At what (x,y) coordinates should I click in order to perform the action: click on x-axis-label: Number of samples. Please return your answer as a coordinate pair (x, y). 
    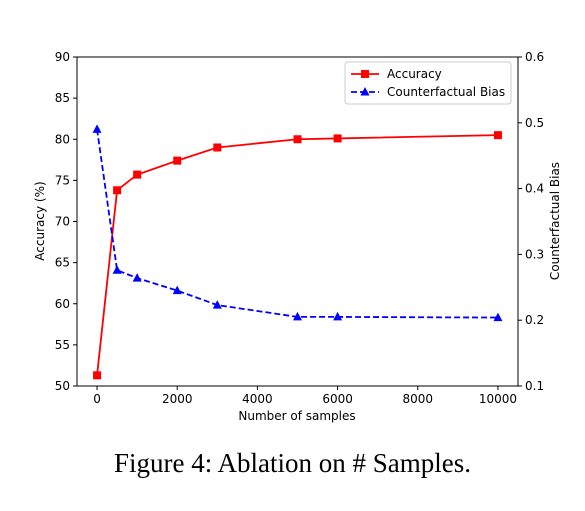
    Looking at the image, I should click on (296, 416).